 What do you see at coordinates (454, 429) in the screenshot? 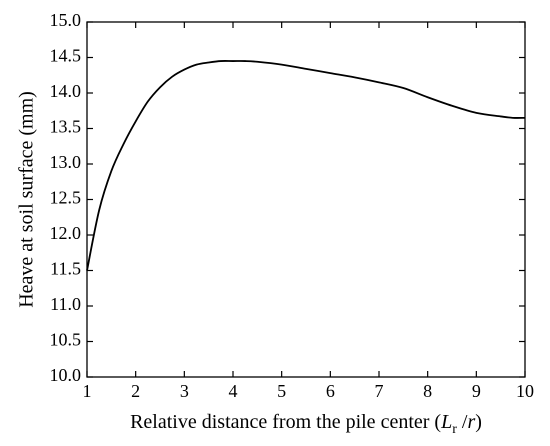
I see `x-axis-title-sub-r: r` at bounding box center [454, 429].